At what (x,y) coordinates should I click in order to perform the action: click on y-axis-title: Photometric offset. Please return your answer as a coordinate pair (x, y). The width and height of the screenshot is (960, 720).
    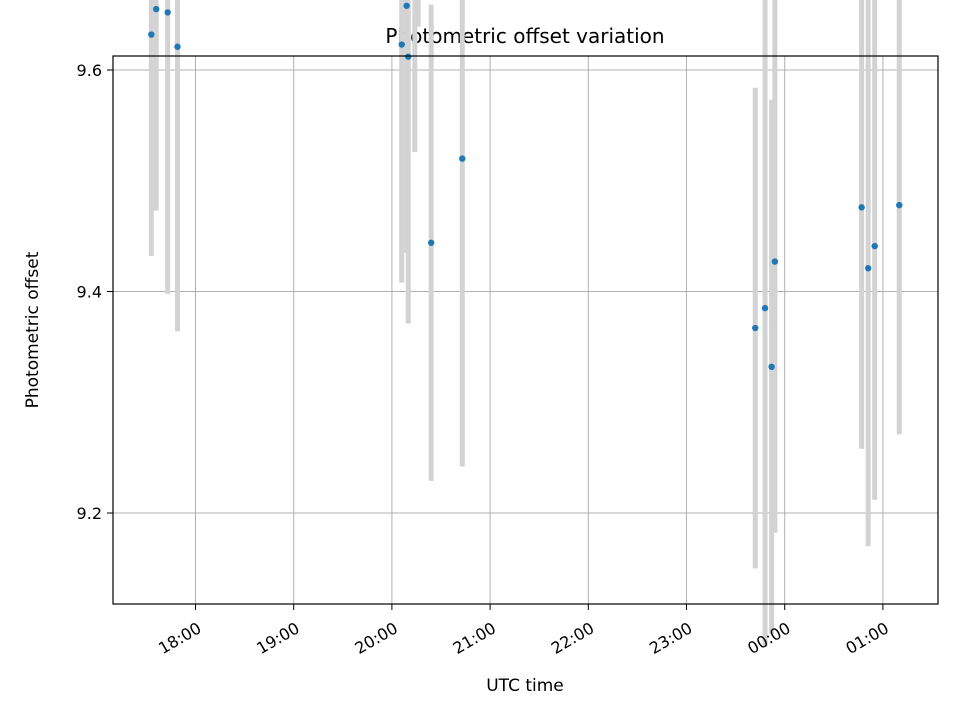
    Looking at the image, I should click on (33, 329).